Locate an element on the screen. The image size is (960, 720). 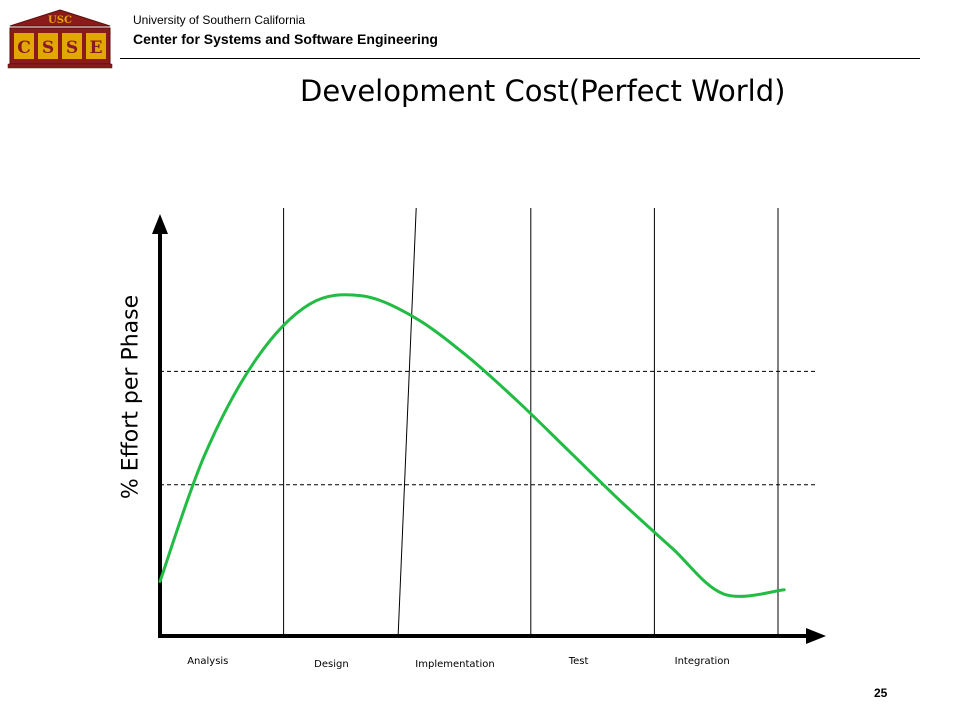
logo-letter-c: C is located at coordinates (24, 48).